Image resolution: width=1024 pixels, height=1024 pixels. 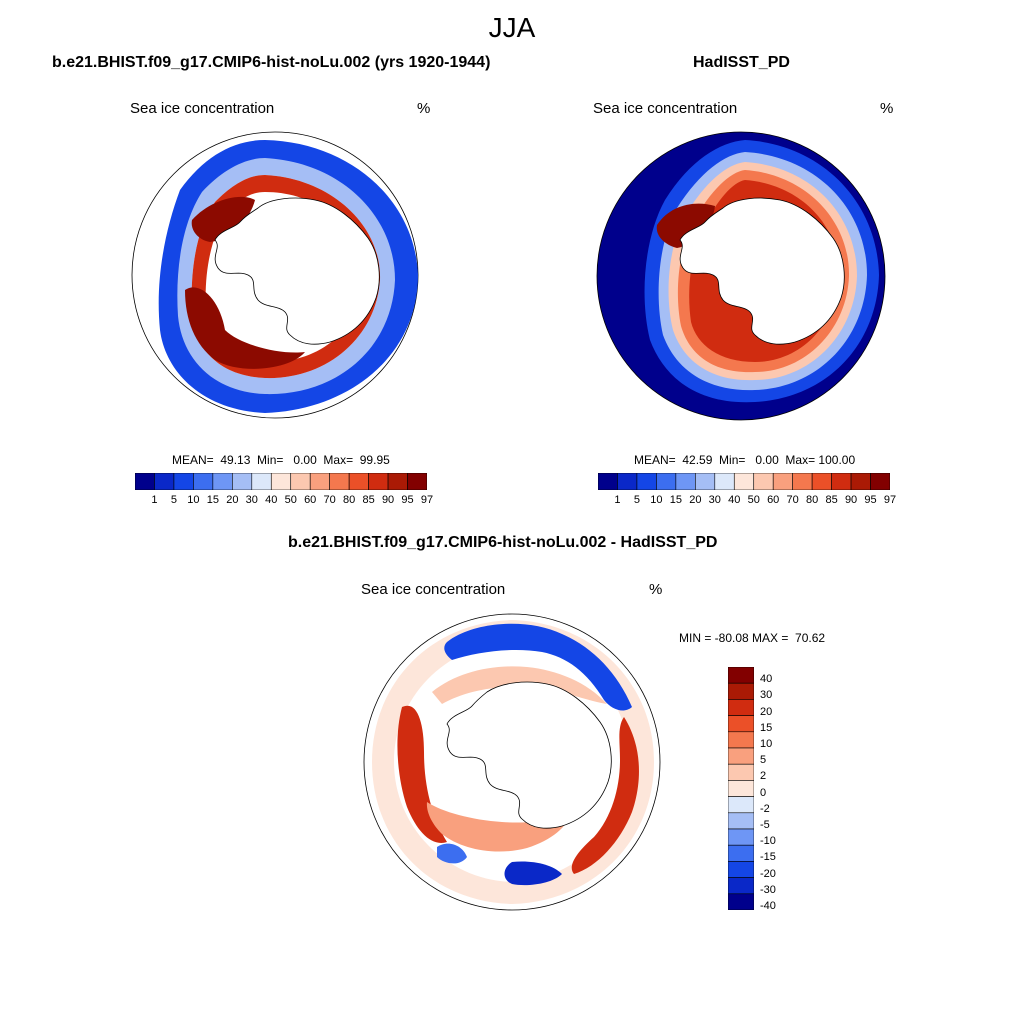 I want to click on panel1-stats: MEAN= 49.13 Min= 0.00 Max= 99.95, so click(x=281, y=460).